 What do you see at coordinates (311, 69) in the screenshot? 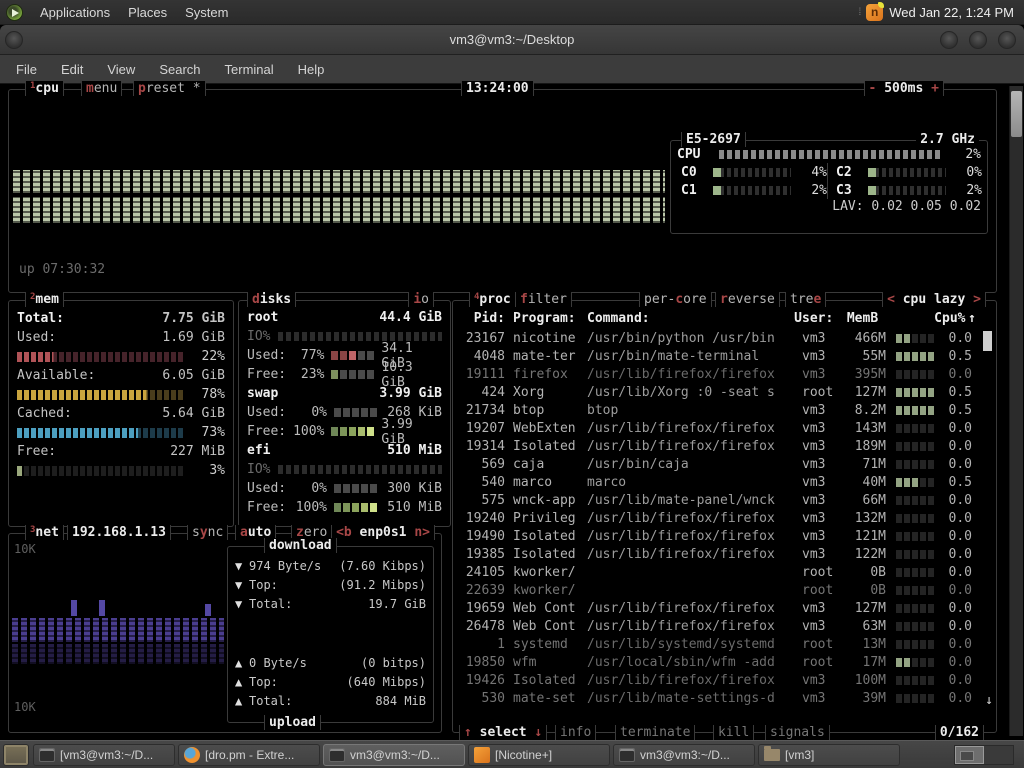
I see `menubar-item-help: Help` at bounding box center [311, 69].